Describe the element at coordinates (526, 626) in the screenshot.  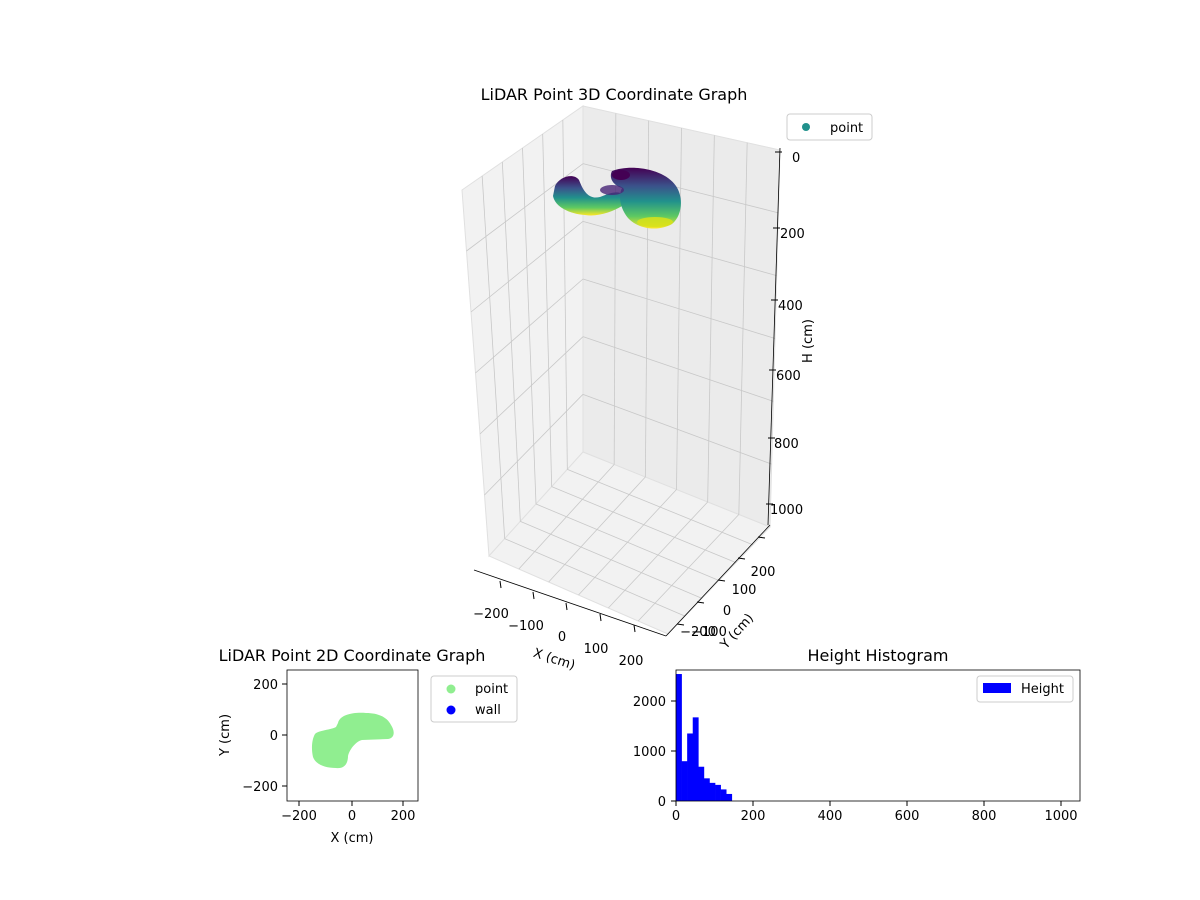
I see `x-tick-label: −100` at that location.